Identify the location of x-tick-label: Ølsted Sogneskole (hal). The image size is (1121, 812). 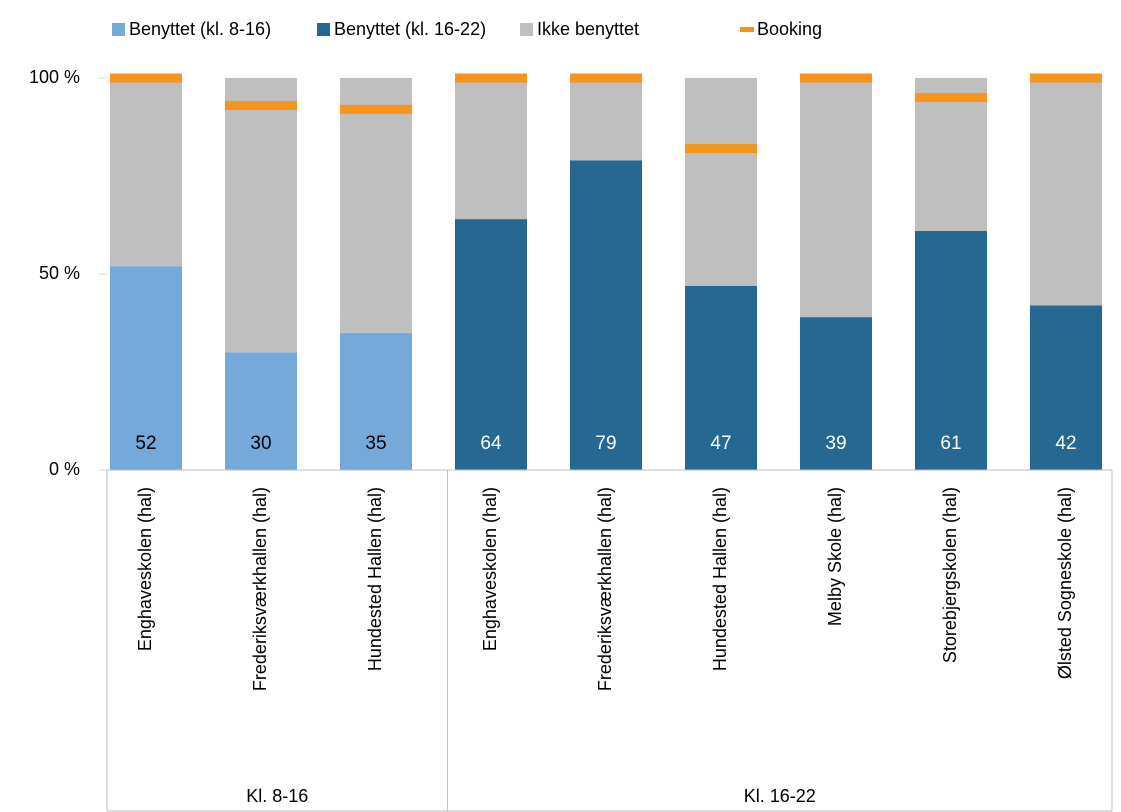
(1065, 583).